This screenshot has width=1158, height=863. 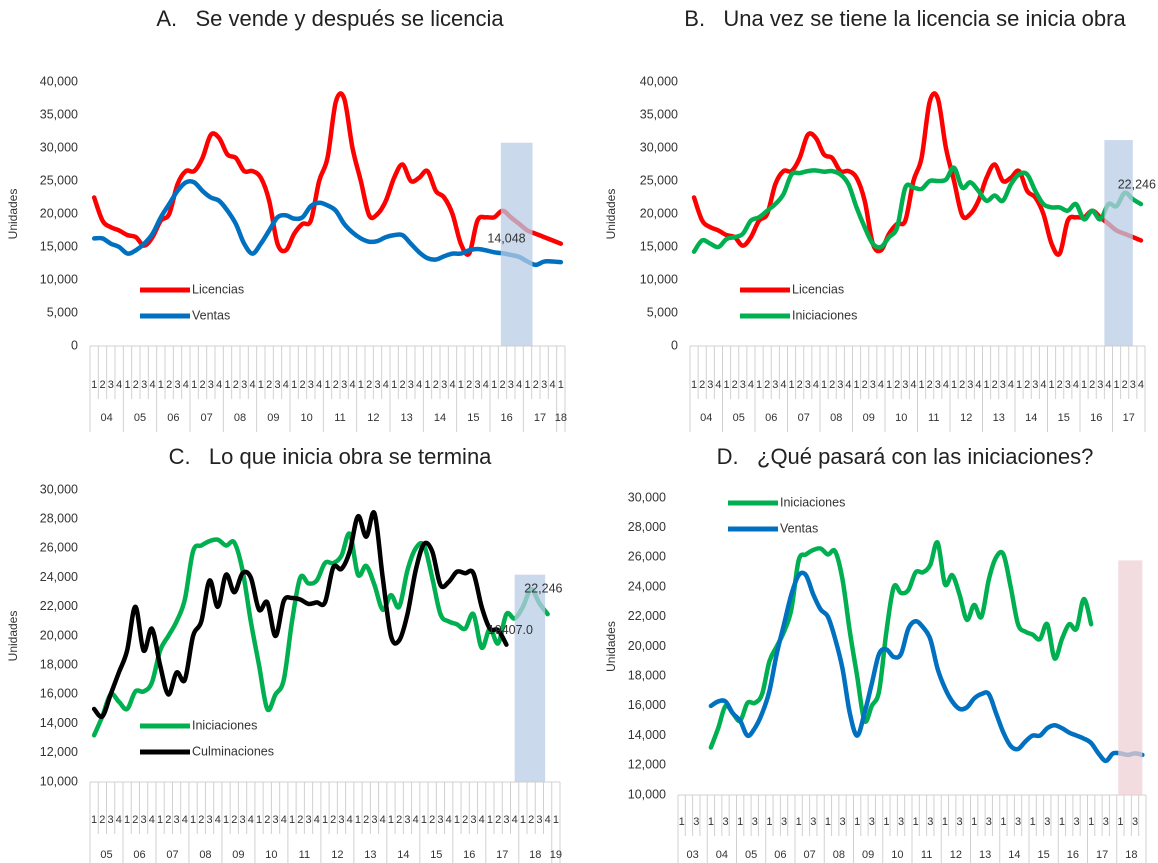 What do you see at coordinates (693, 855) in the screenshot?
I see `year-label: 03` at bounding box center [693, 855].